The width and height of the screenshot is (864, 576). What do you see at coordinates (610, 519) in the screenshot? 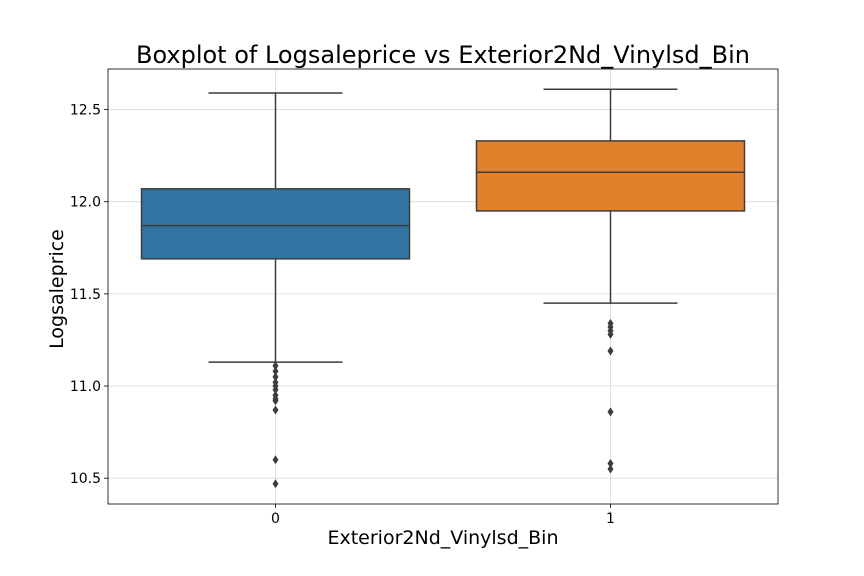
I see `x-tick-label: 1` at bounding box center [610, 519].